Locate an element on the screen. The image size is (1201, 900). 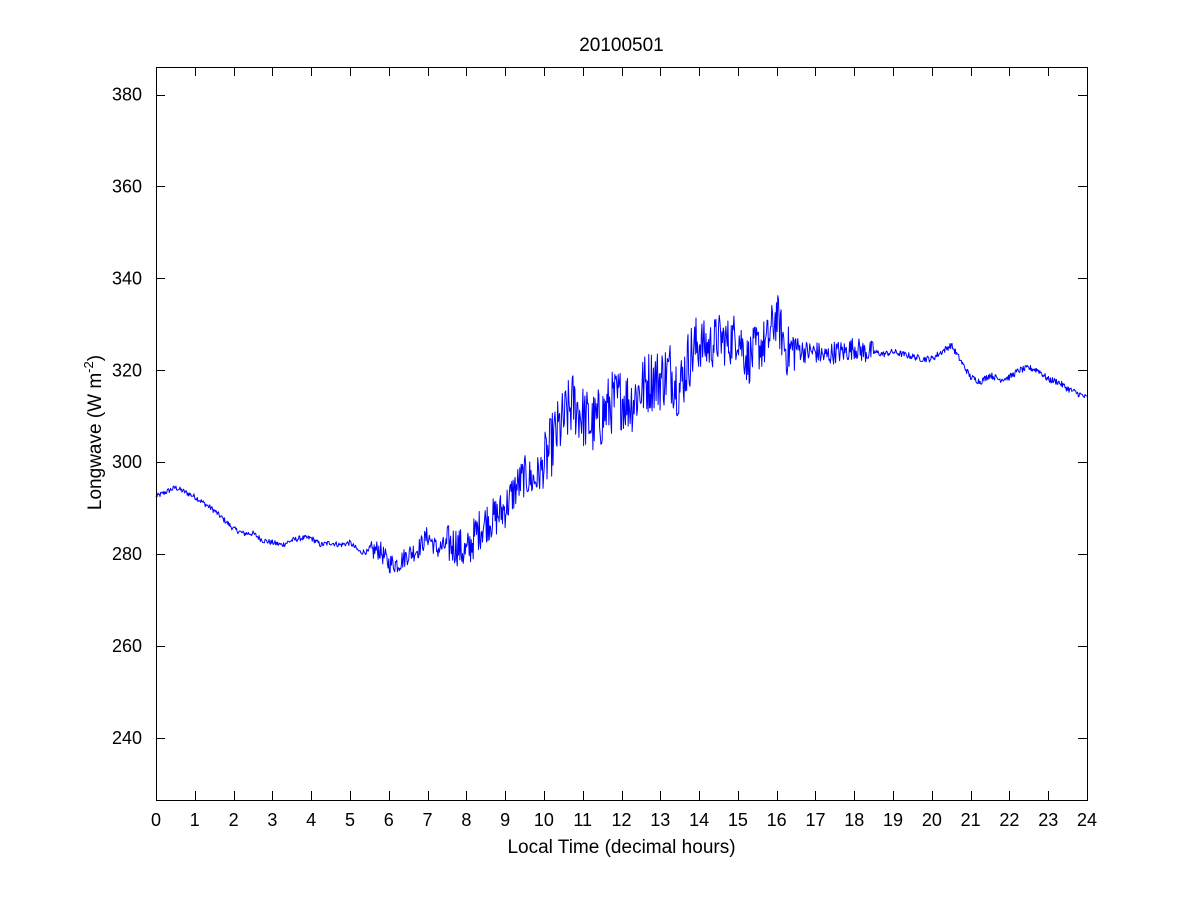
x-axis-title: Local Time (decimal hours) is located at coordinates (621, 847).